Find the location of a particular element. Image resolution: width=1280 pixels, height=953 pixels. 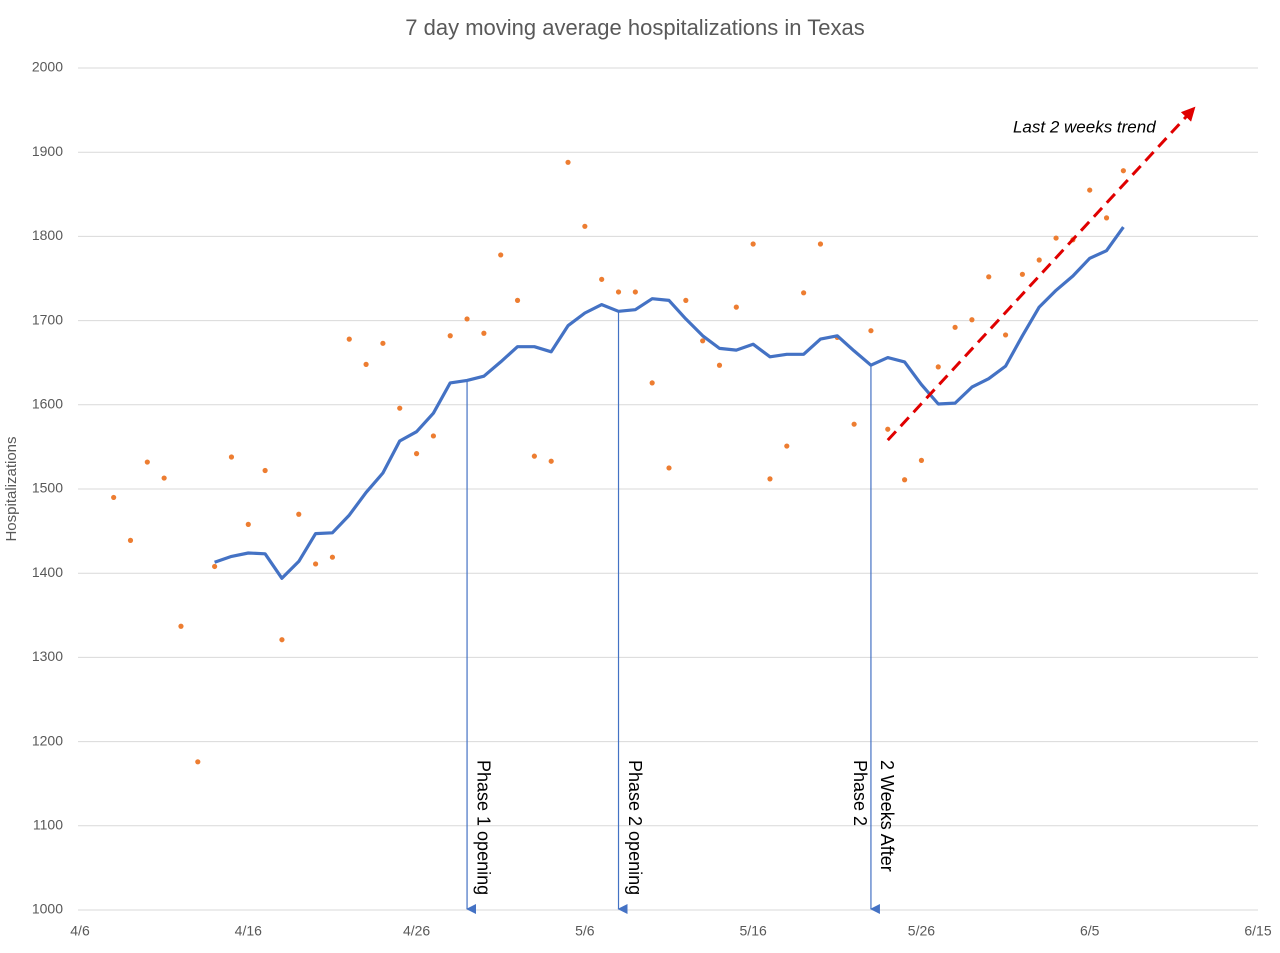

y-tick-label: 1000 is located at coordinates (47, 909).